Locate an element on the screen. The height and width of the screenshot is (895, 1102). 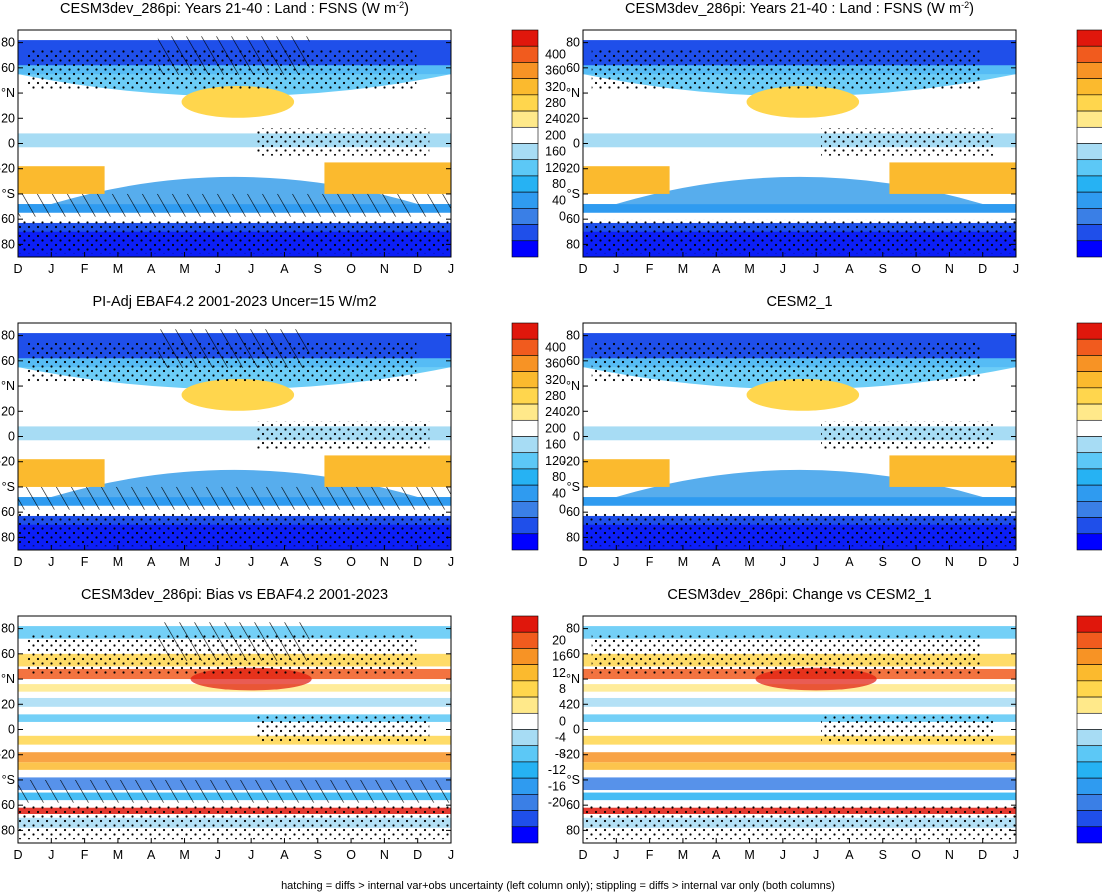
field-r1c0 is located at coordinates (234, 436).